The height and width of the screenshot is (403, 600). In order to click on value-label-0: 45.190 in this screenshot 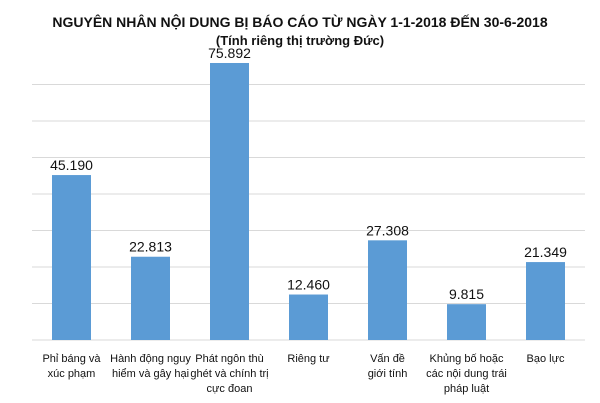, I will do `click(71, 165)`.